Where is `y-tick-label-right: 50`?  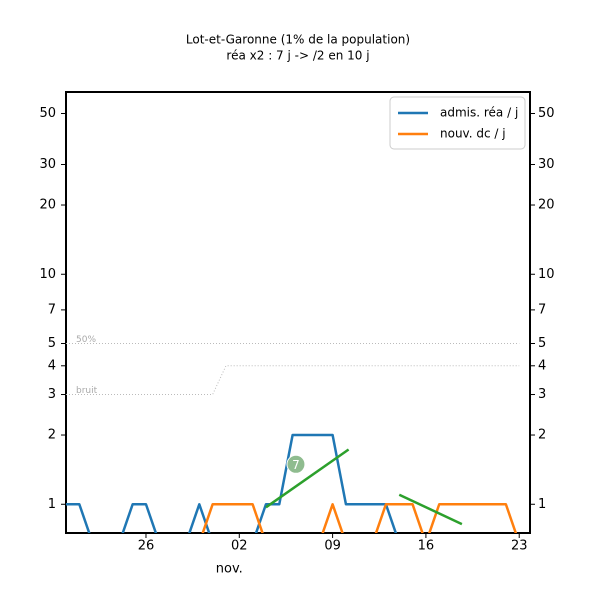
y-tick-label-right: 50 is located at coordinates (546, 113).